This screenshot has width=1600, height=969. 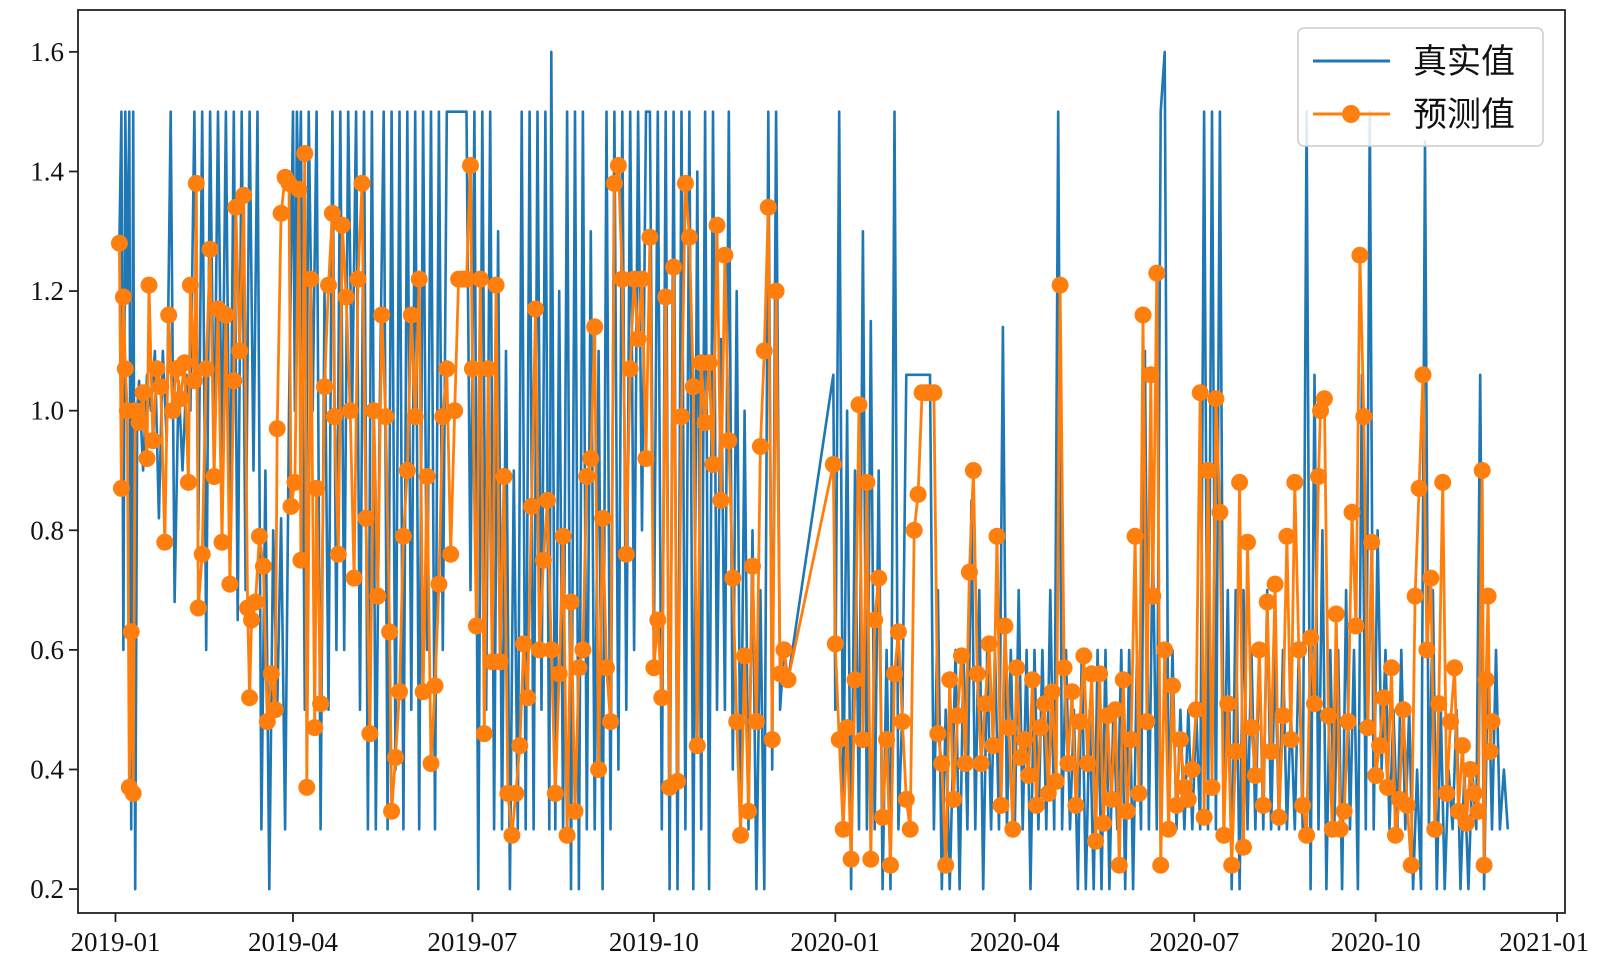 I want to click on x-tick-label: 2019-10, so click(x=654, y=942).